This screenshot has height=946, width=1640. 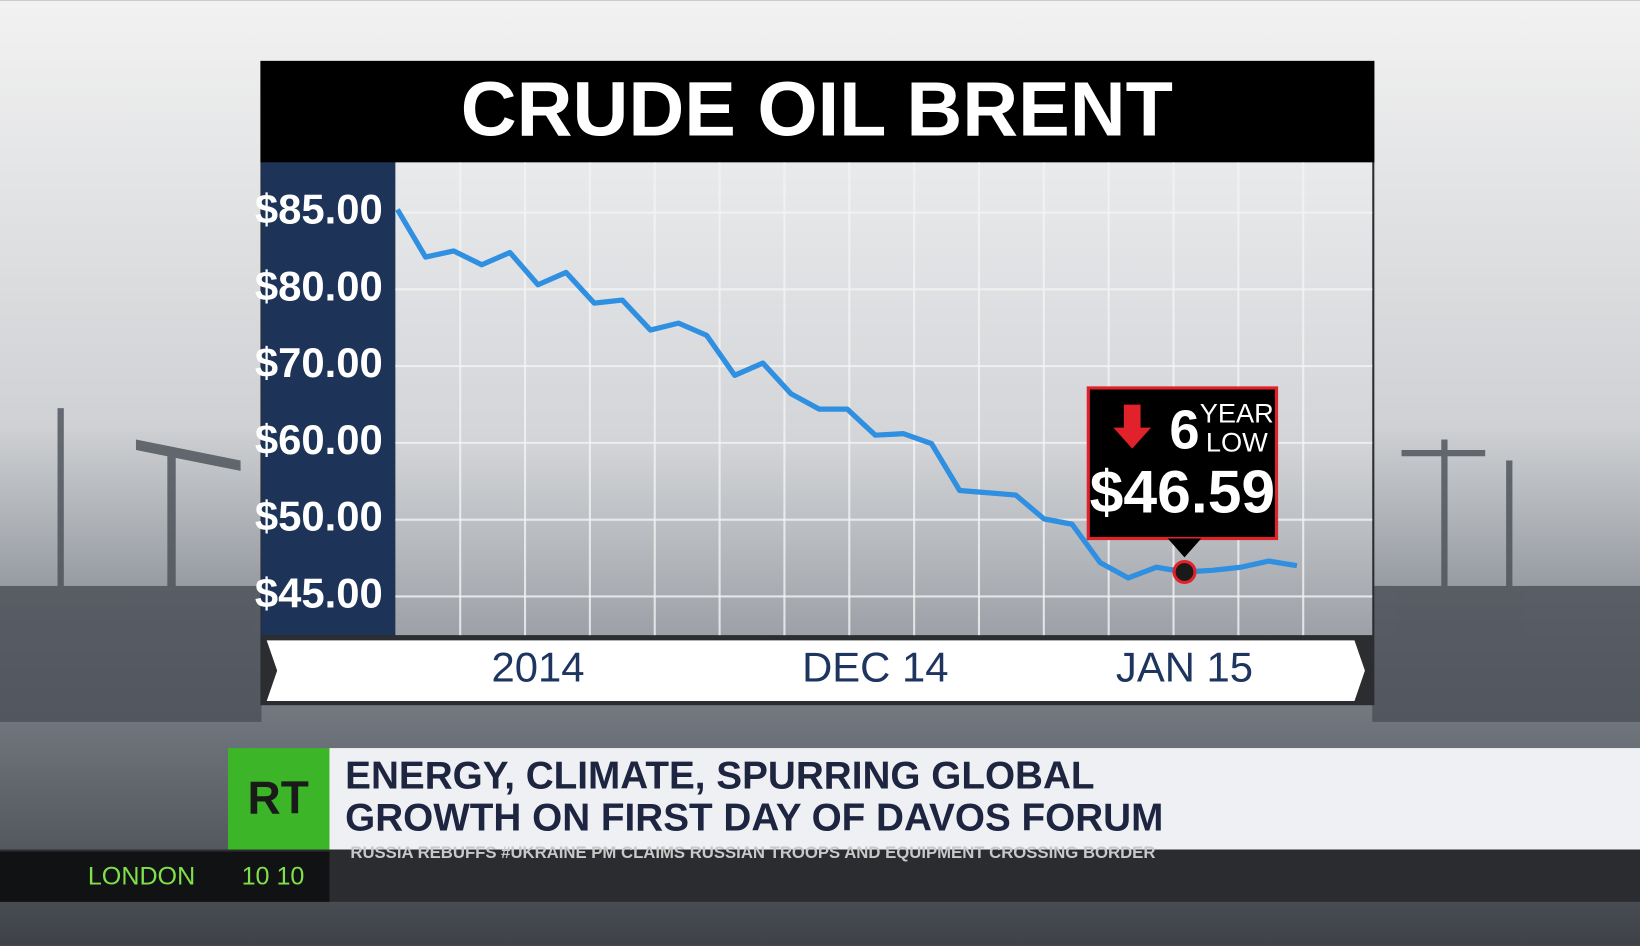 I want to click on y-tick-label: $60.00, so click(x=319, y=439).